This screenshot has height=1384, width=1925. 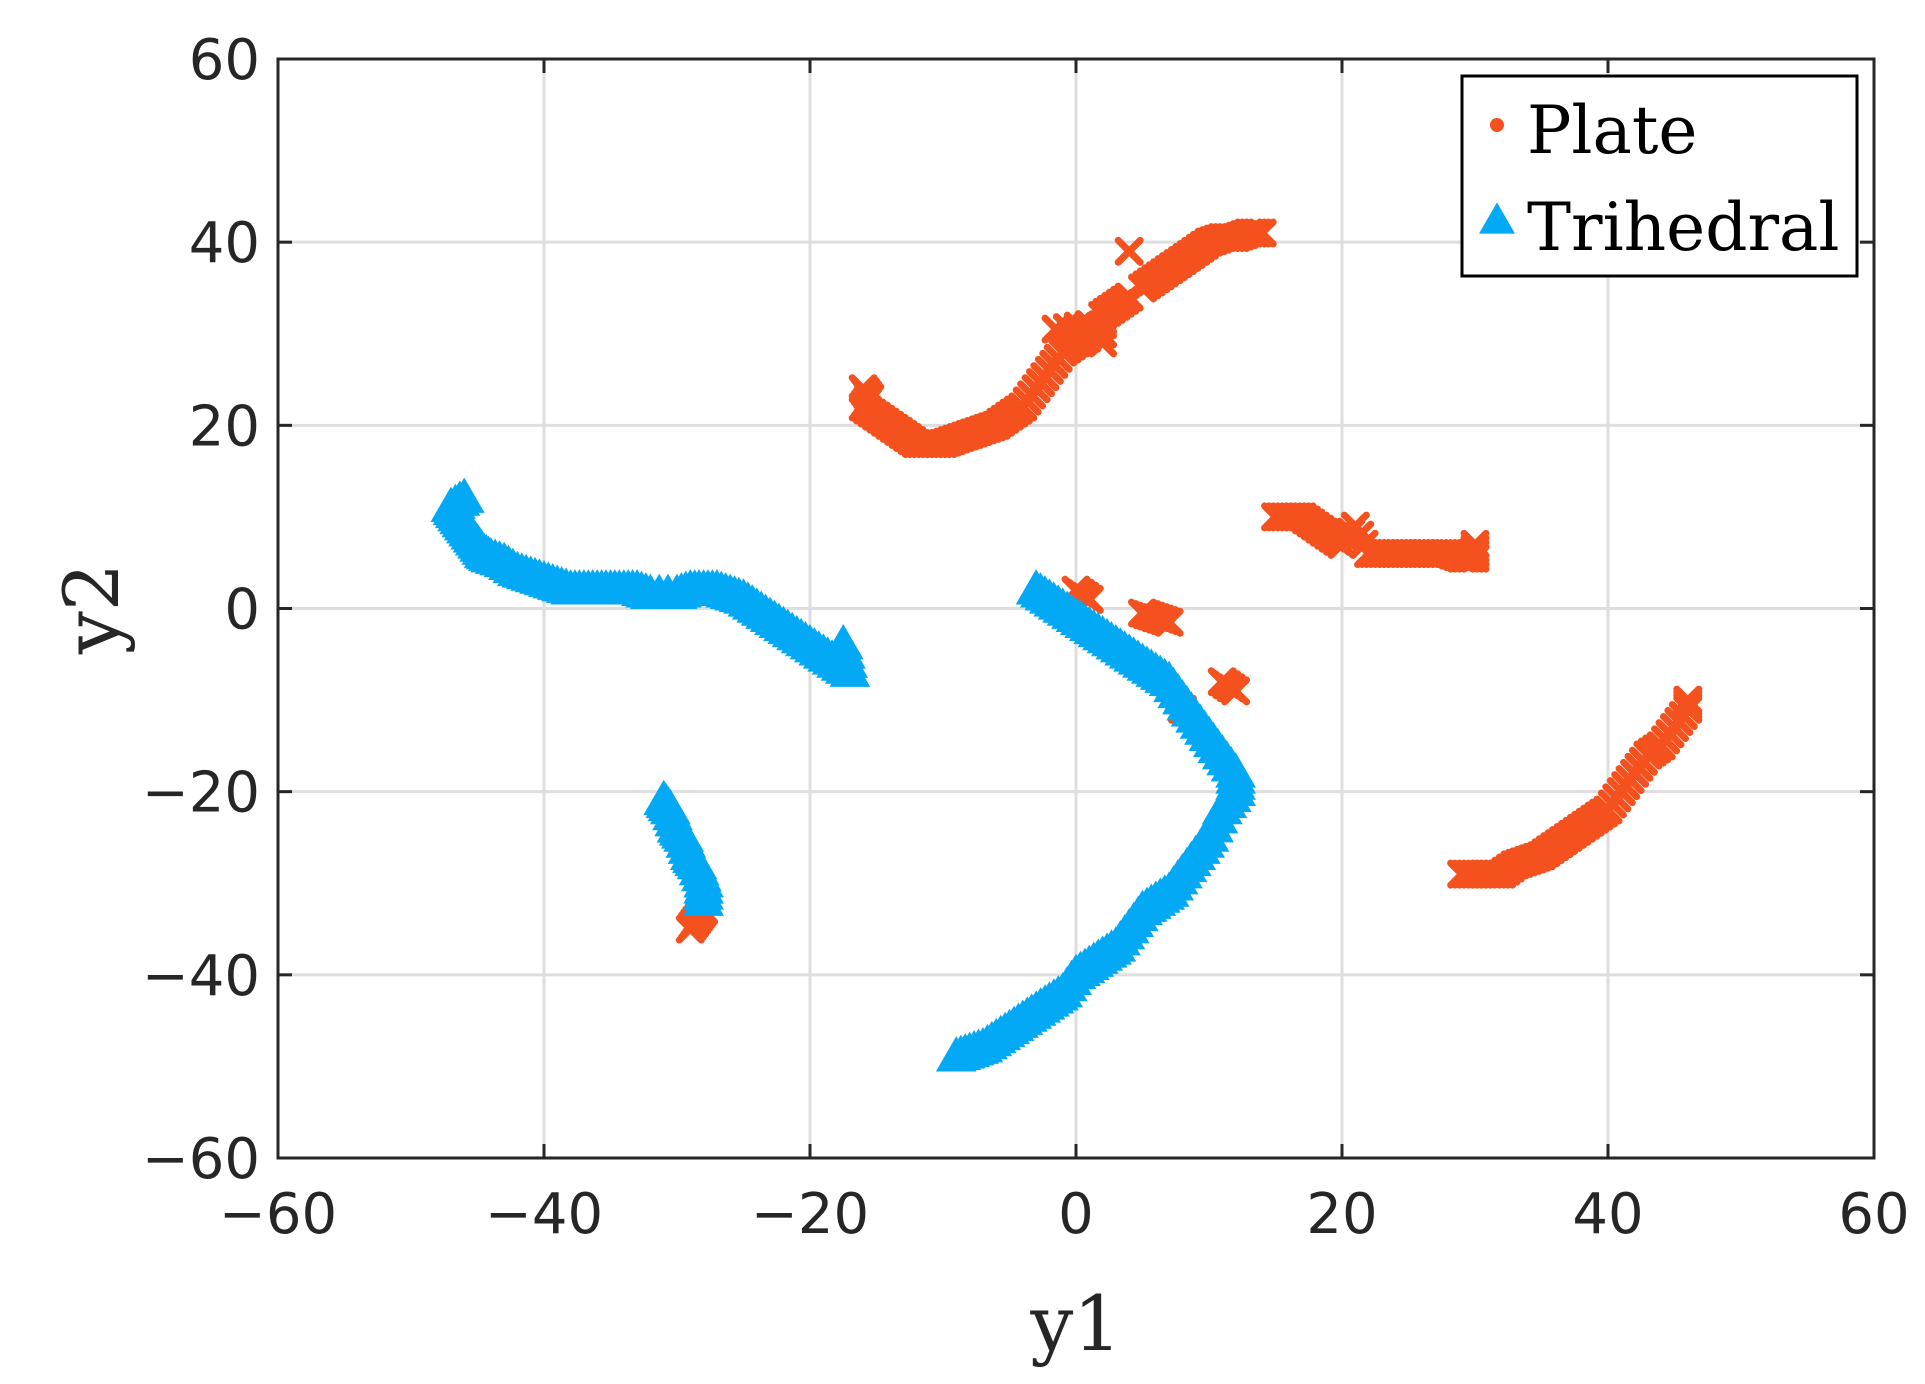 I want to click on legend-label-trihedral: Trihedral, so click(x=1683, y=227).